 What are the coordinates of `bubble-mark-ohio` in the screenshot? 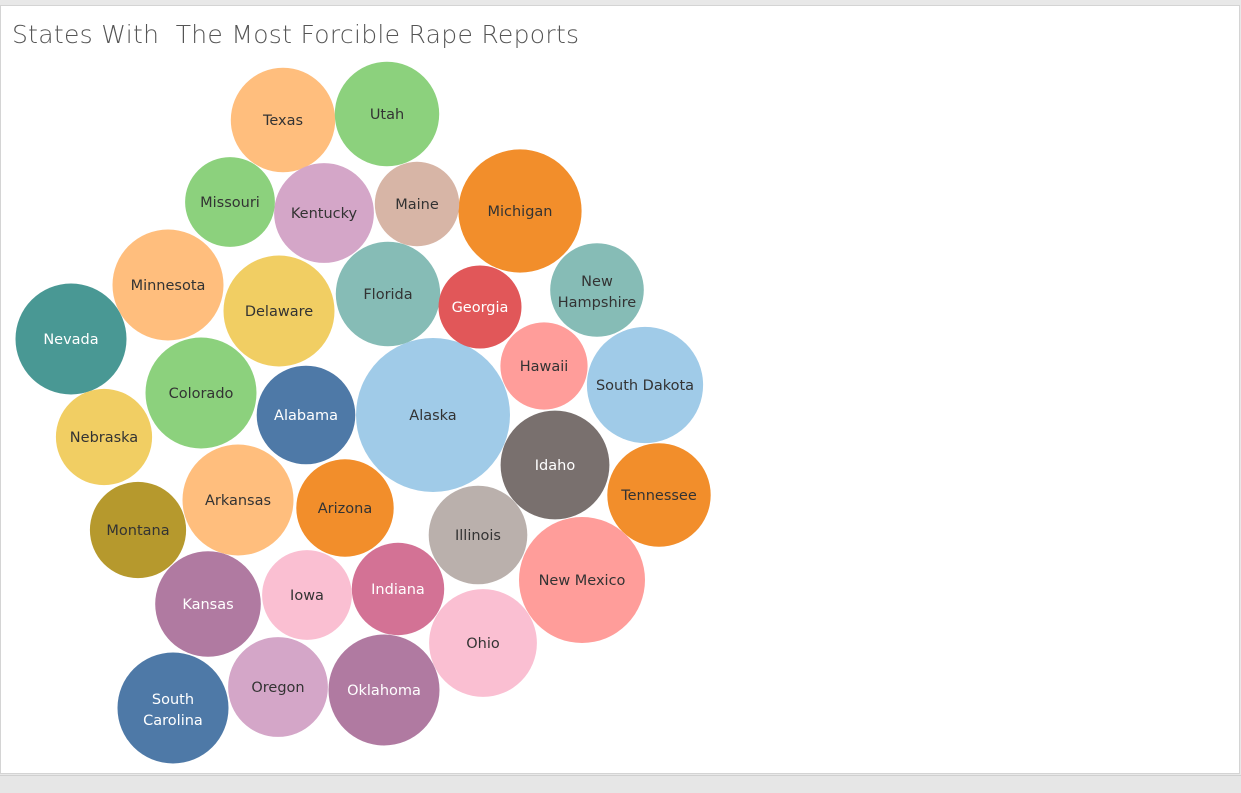 It's located at (483, 643).